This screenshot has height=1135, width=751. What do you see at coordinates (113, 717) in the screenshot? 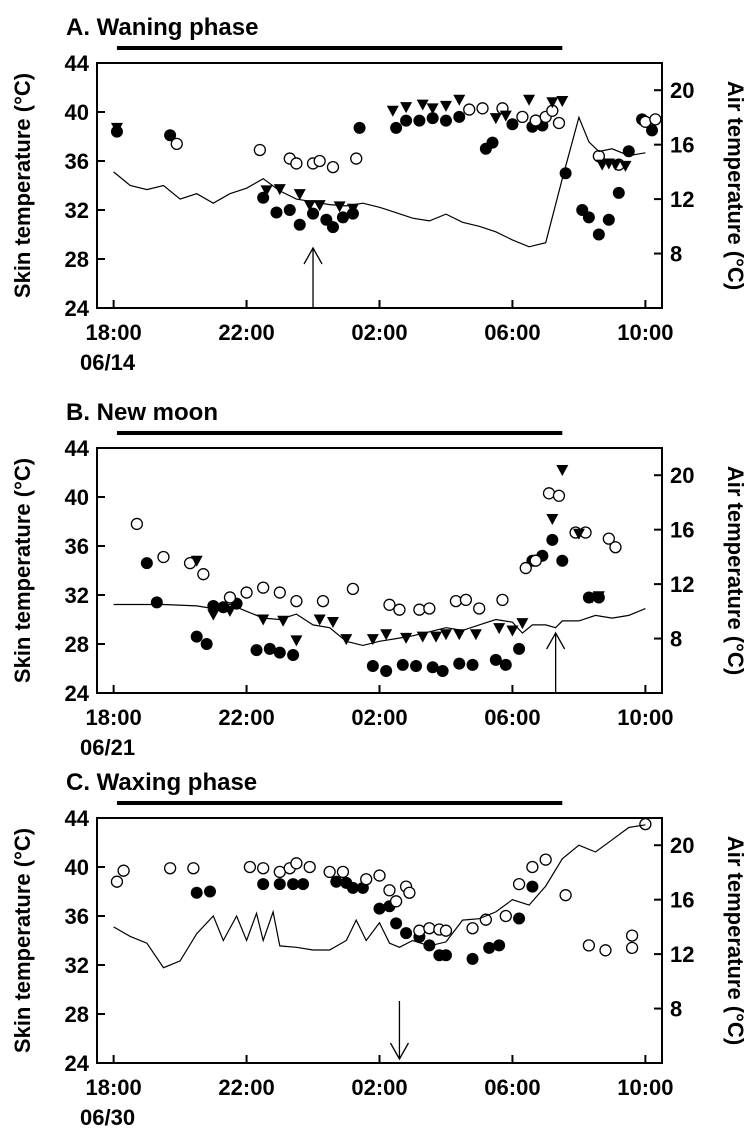
I see `x-tick-label: 18:00` at bounding box center [113, 717].